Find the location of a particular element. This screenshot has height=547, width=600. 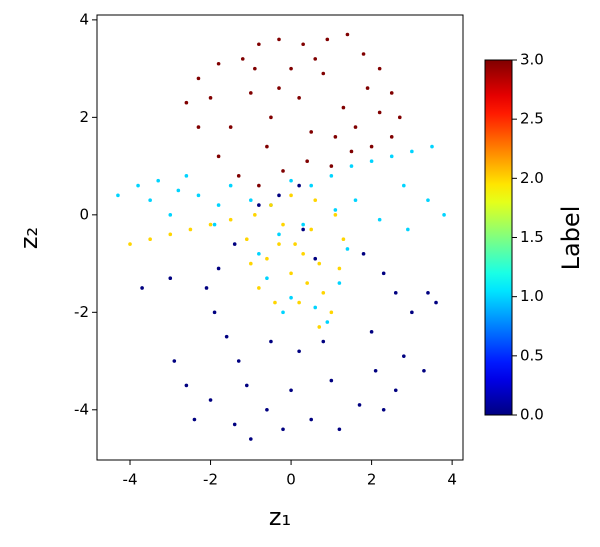

y-tick-label: -2 is located at coordinates (81, 312).